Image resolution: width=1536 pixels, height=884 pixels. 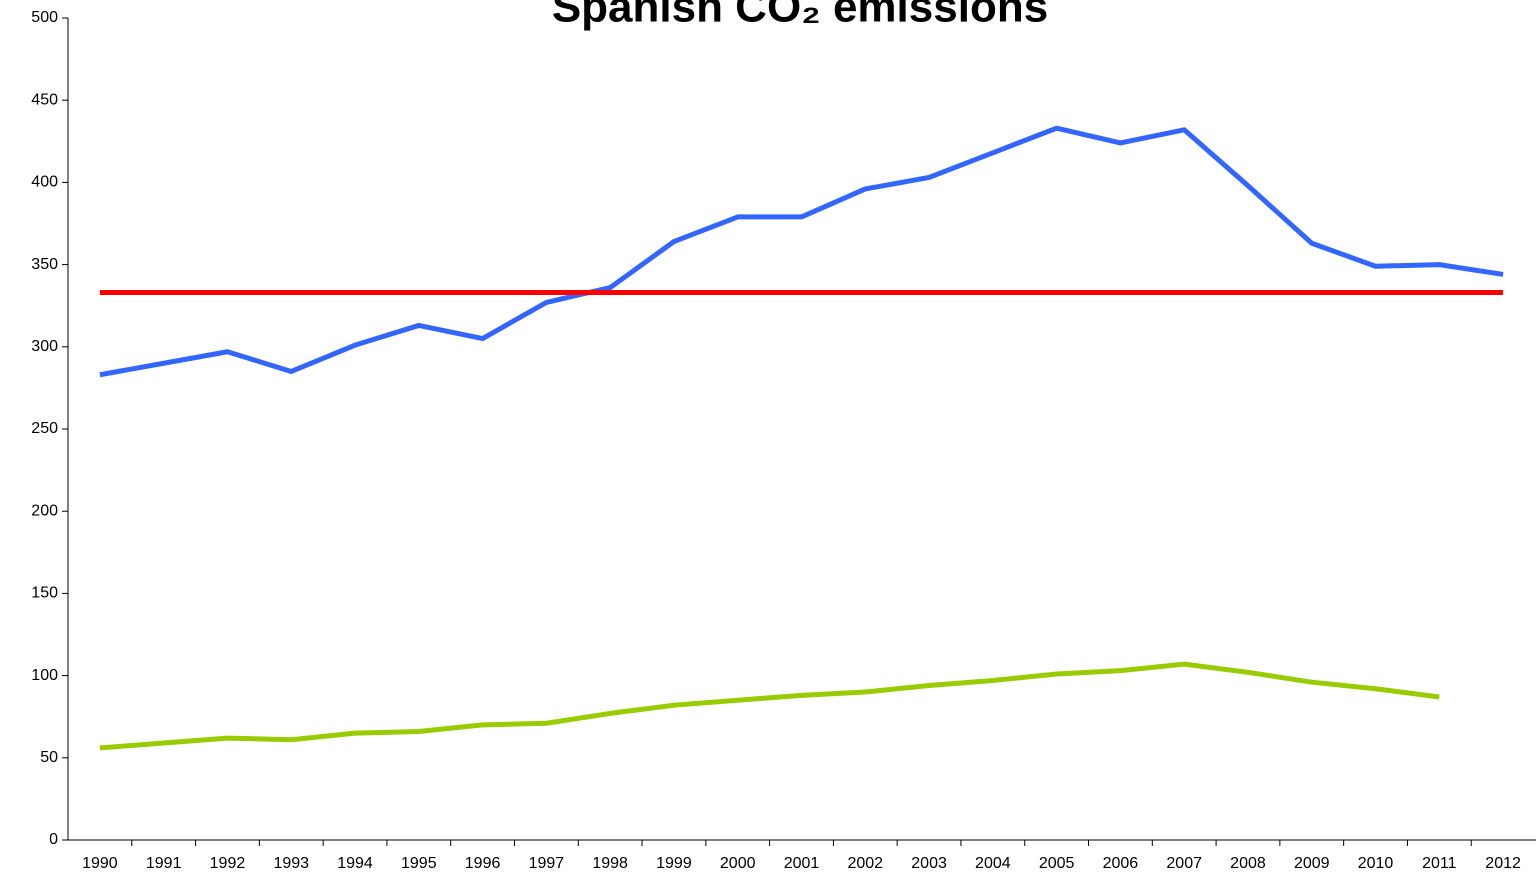 What do you see at coordinates (44, 675) in the screenshot?
I see `y-tick-label: 100` at bounding box center [44, 675].